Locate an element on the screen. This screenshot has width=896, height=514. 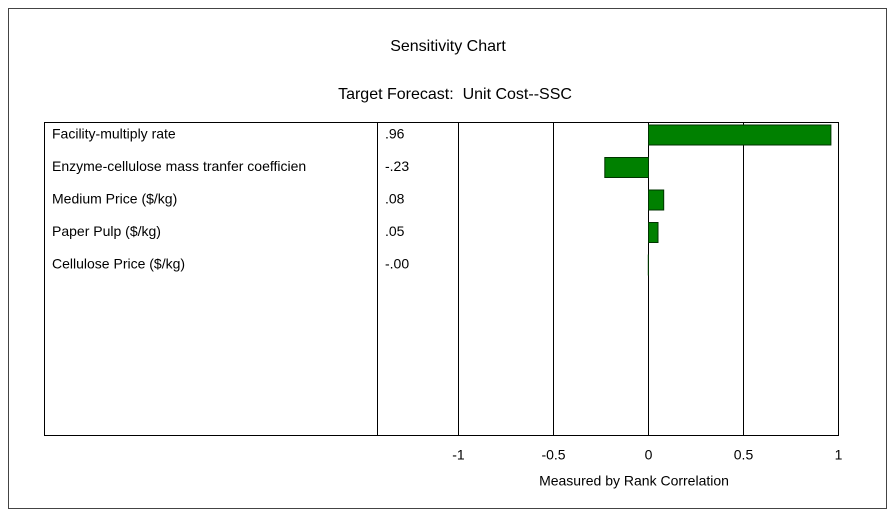
value-label: -.23 is located at coordinates (397, 166).